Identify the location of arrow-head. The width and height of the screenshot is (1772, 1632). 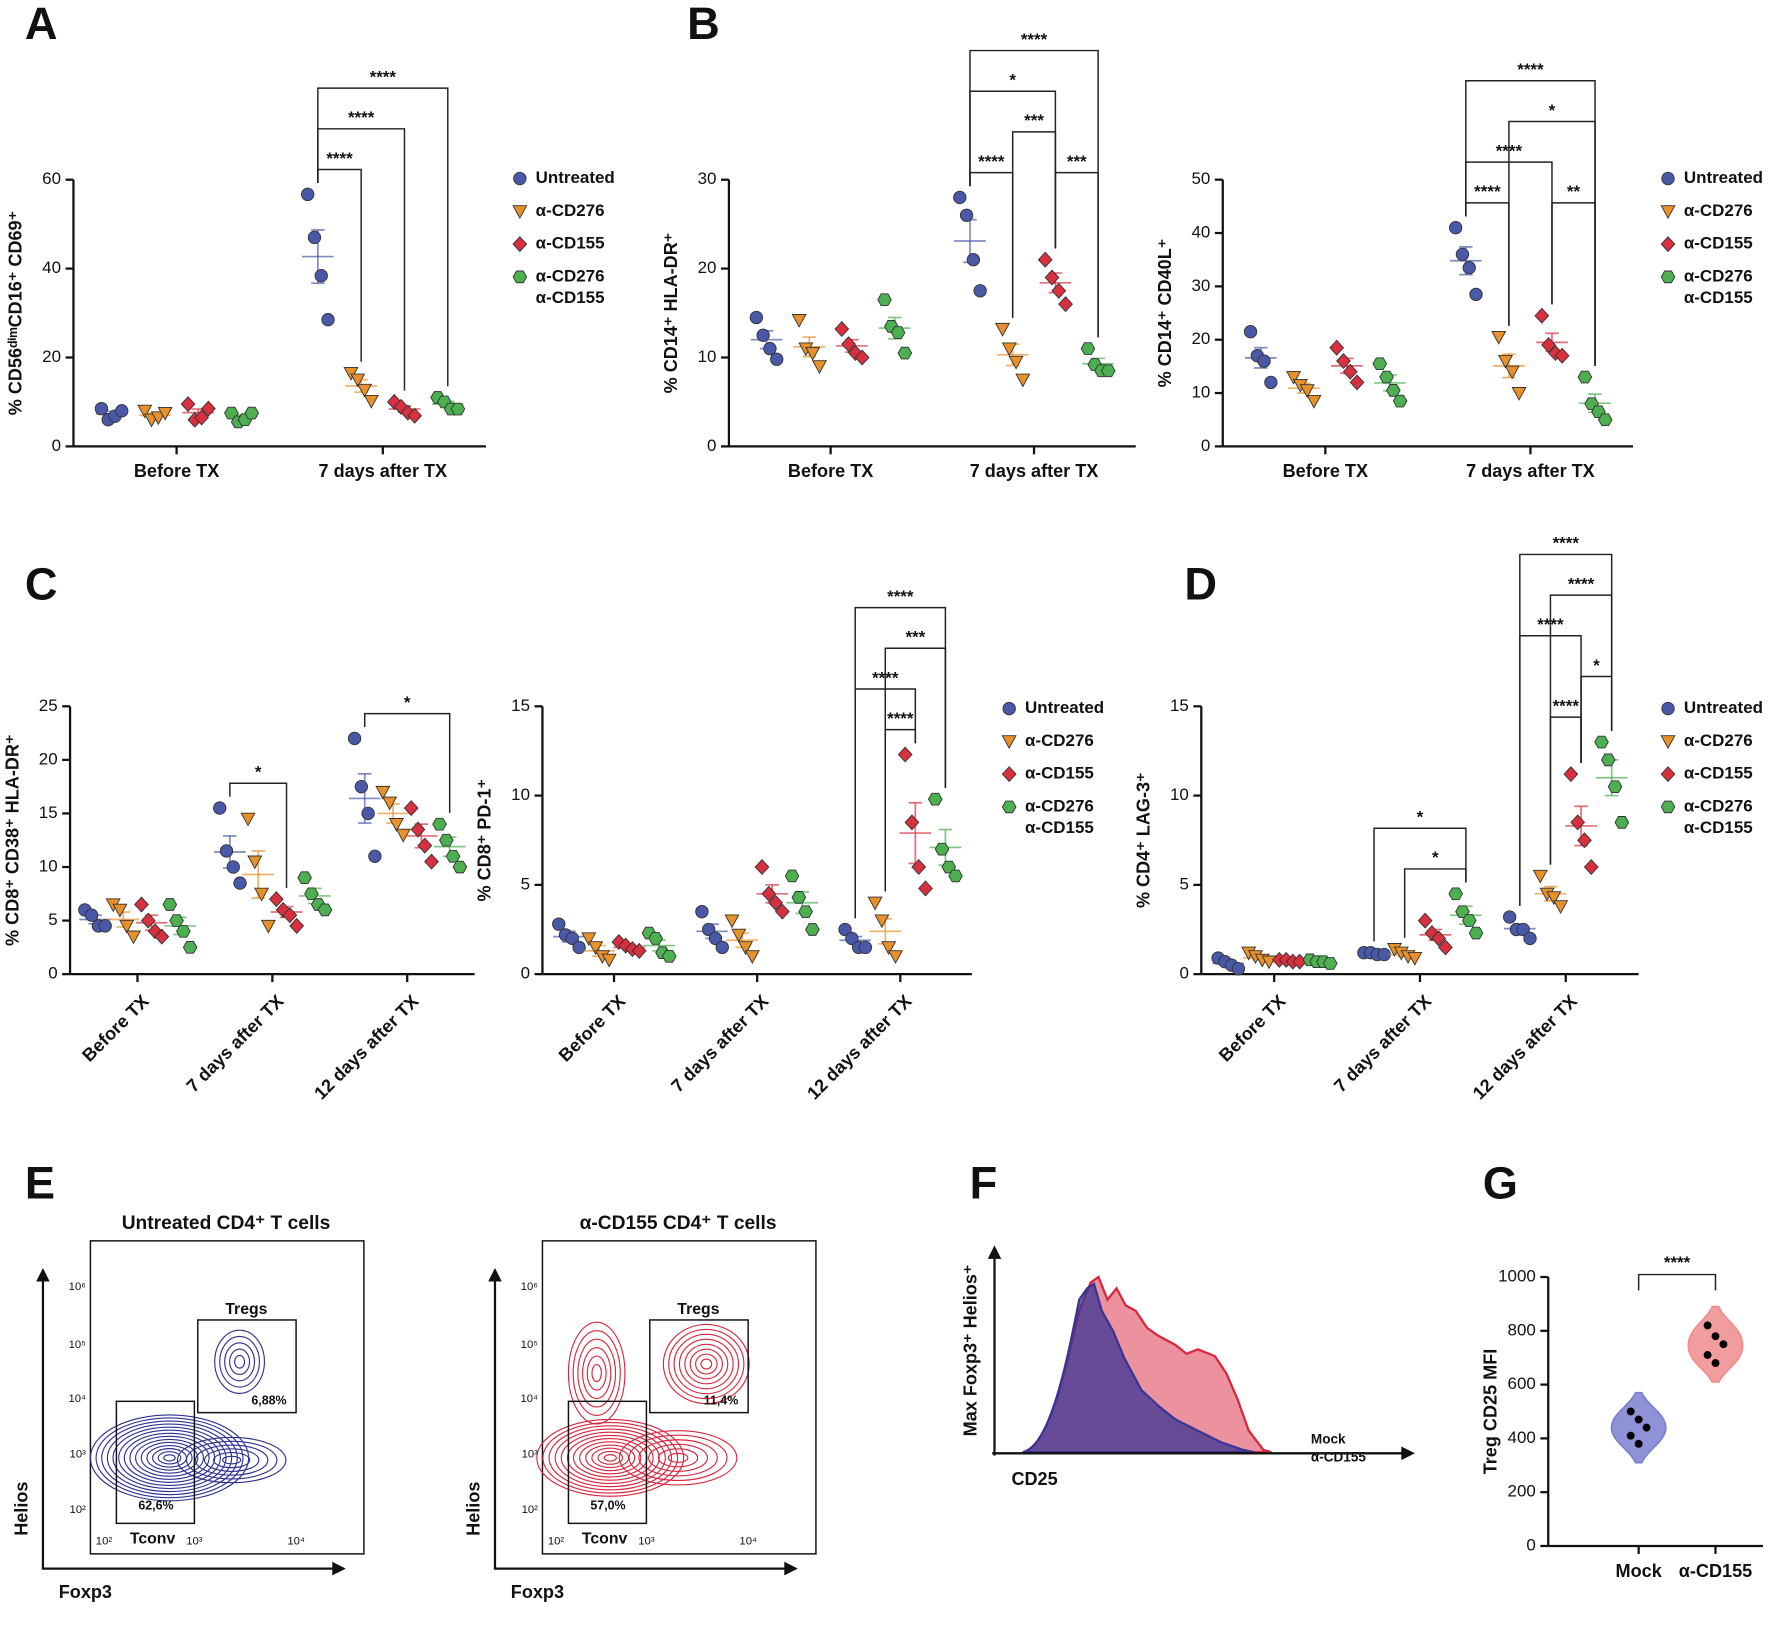
(994, 1252).